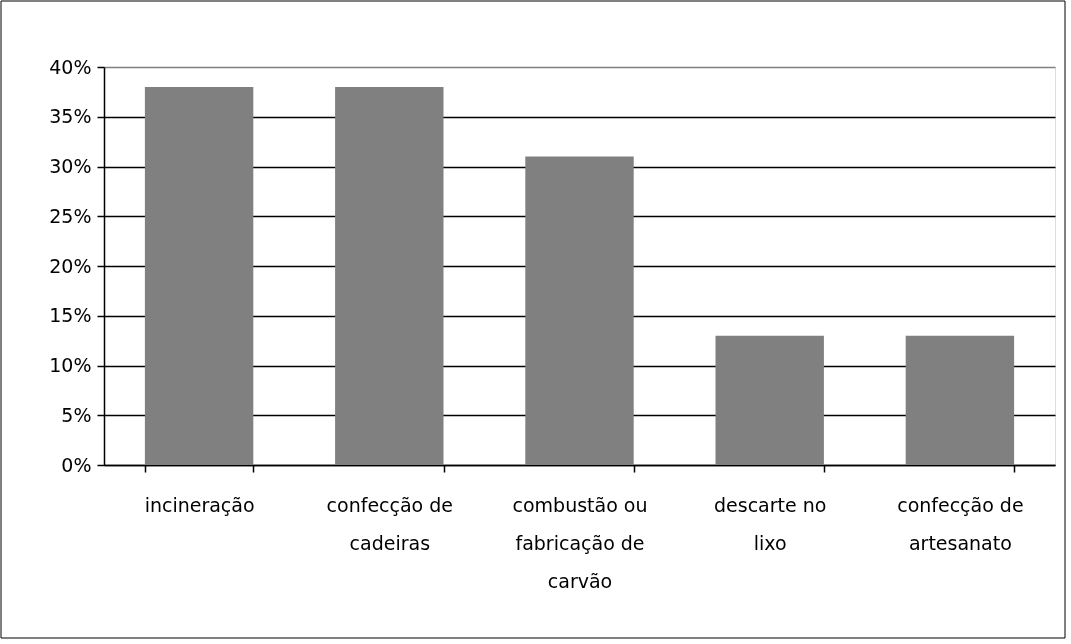 This screenshot has height=644, width=1071. I want to click on y-tick-label: 20%, so click(70, 265).